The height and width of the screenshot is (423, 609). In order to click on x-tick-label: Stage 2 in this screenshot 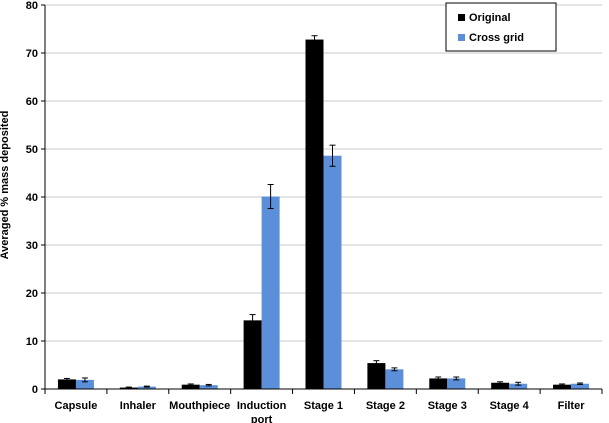, I will do `click(385, 406)`.